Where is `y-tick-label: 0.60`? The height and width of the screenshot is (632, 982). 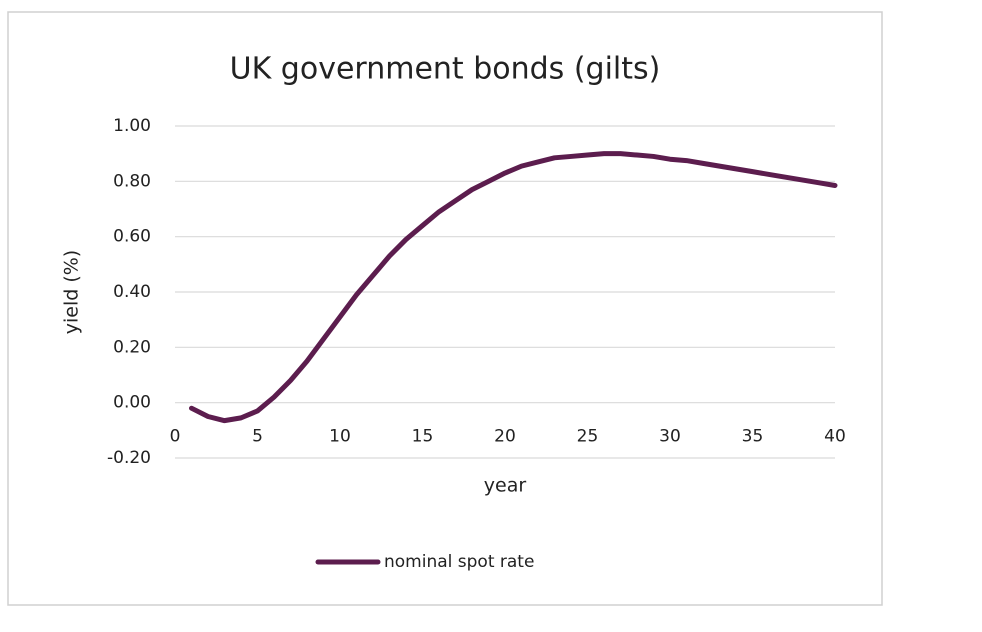
y-tick-label: 0.60 is located at coordinates (132, 237).